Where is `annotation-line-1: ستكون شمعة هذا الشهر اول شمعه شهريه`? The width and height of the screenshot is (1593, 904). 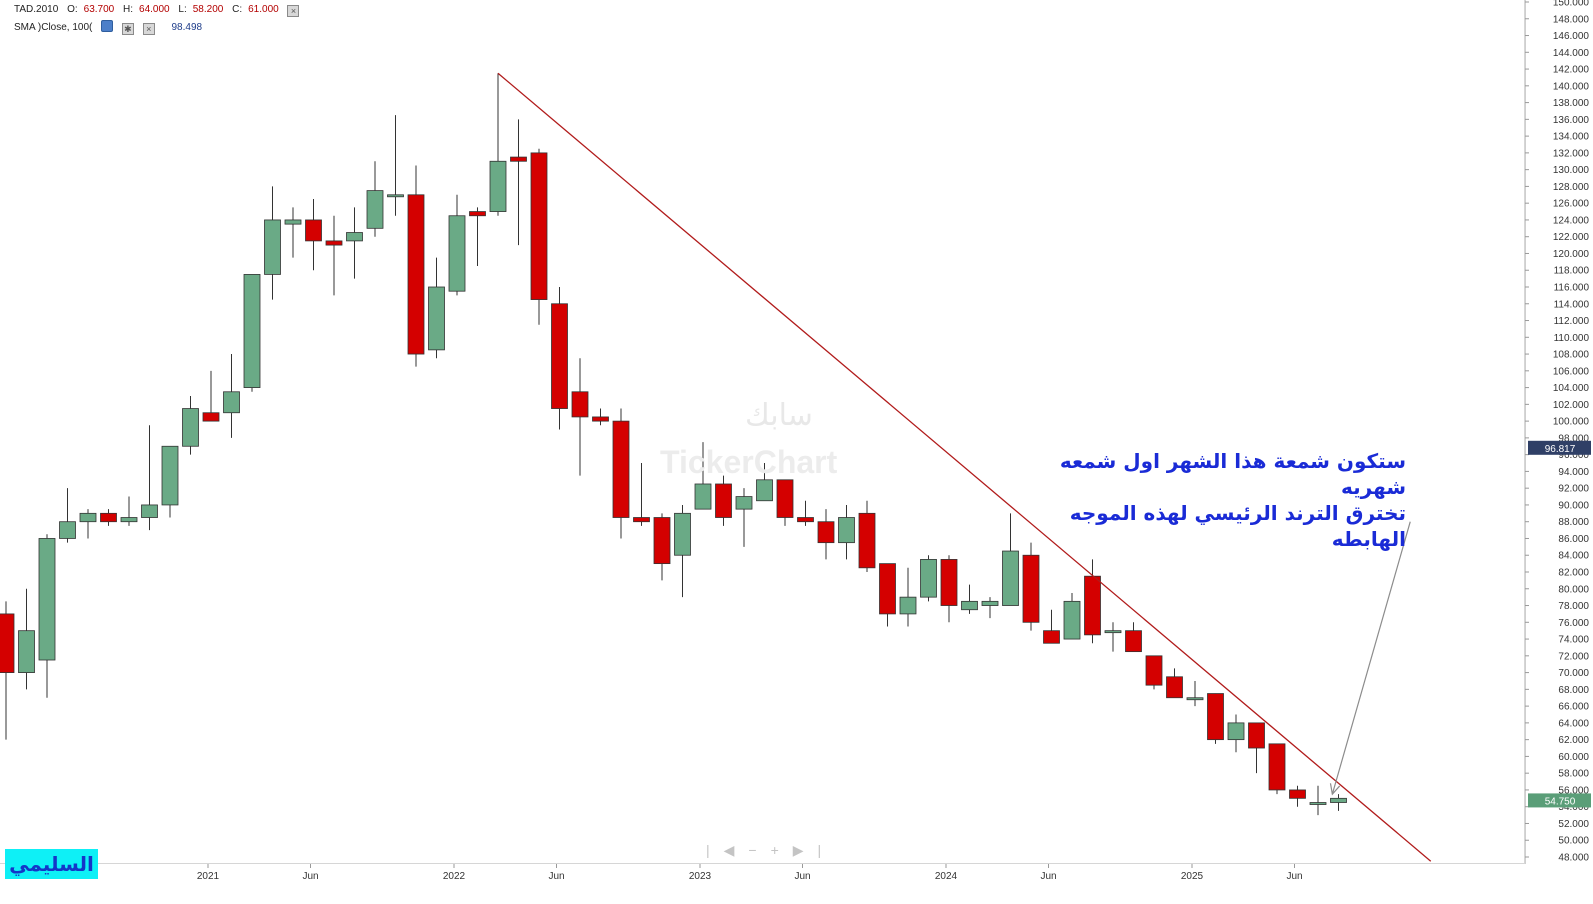
annotation-line-1: ستكون شمعة هذا الشهر اول شمعه شهريه is located at coordinates (1232, 474).